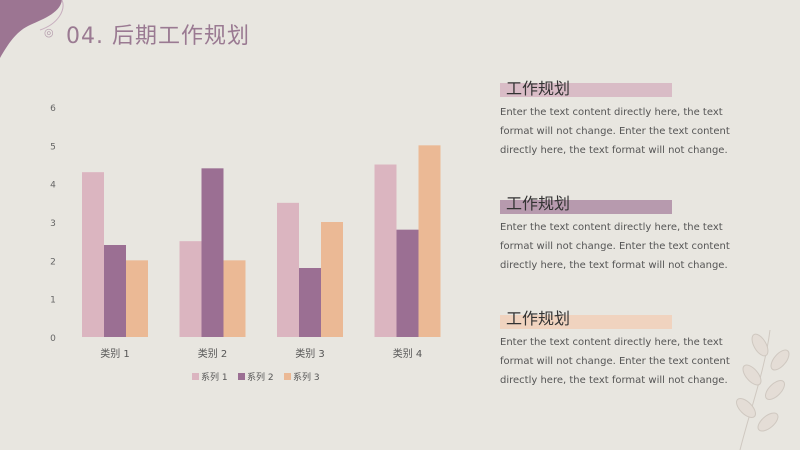  Describe the element at coordinates (32, 29) in the screenshot. I see `corner-decoration` at that location.